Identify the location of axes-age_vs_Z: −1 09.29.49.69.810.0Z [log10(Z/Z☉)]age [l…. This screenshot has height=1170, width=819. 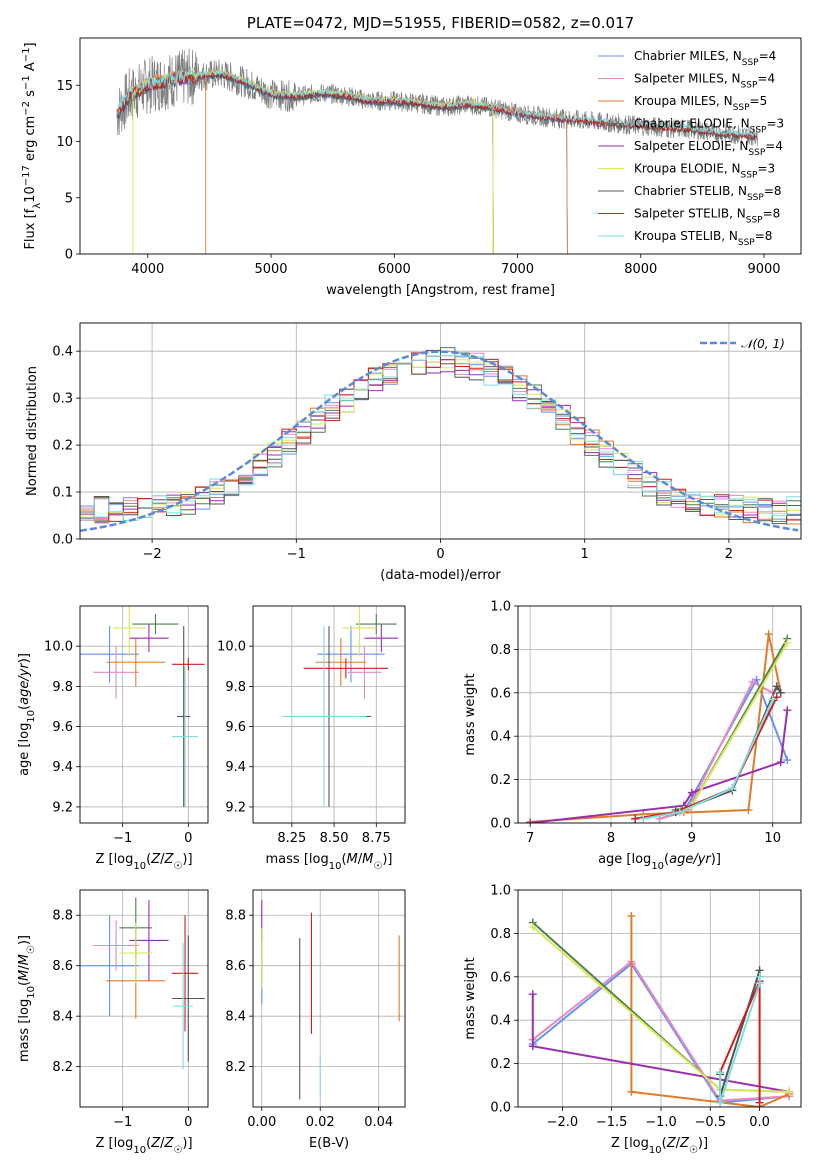
(113, 738).